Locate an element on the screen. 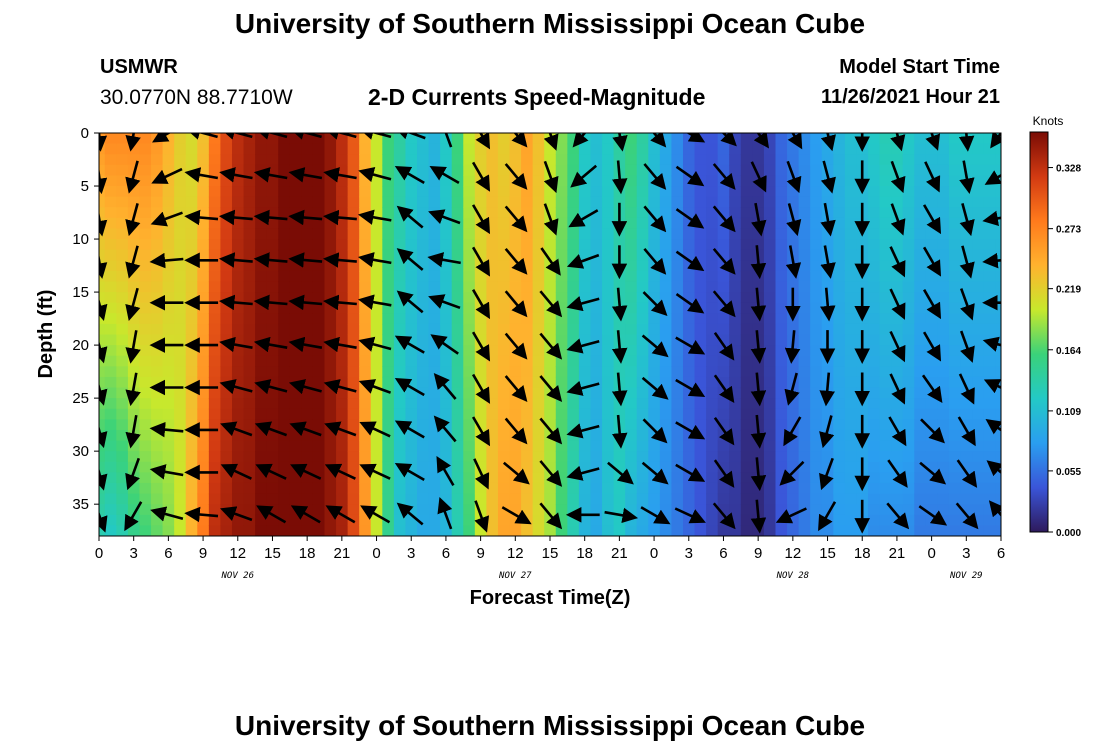  model-start-label: Model Start Time is located at coordinates (919, 67).